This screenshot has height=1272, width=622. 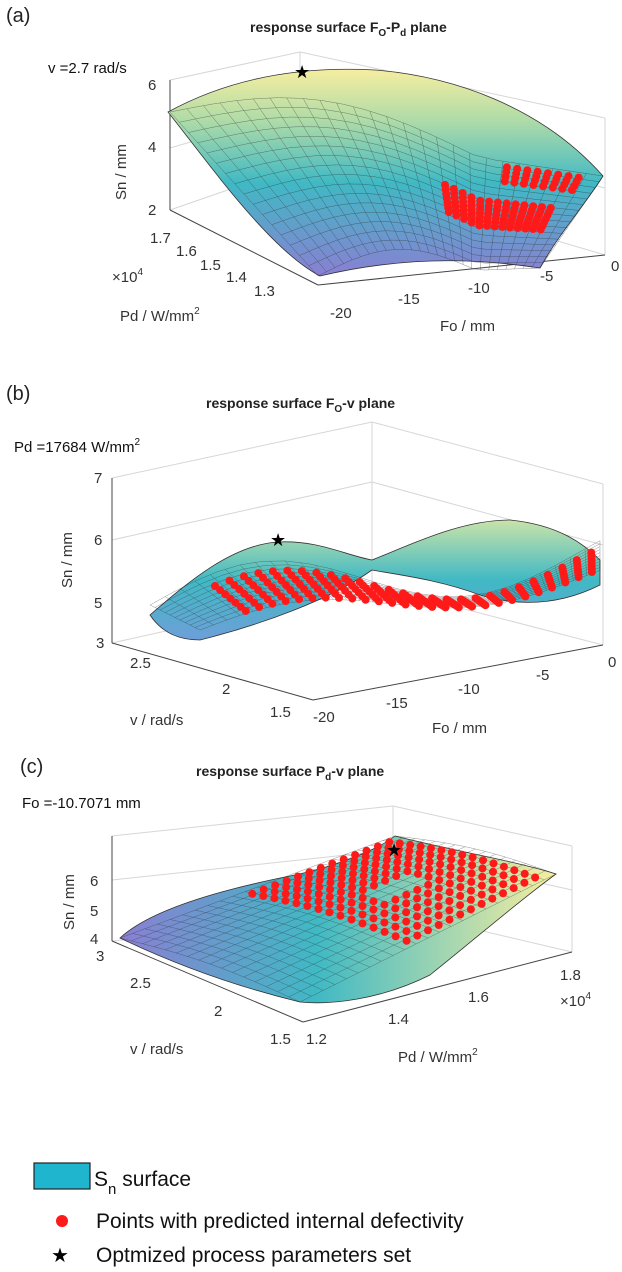 I want to click on panel-b-y-ticks: 3 2.5 2 1.5, so click(x=193, y=678).